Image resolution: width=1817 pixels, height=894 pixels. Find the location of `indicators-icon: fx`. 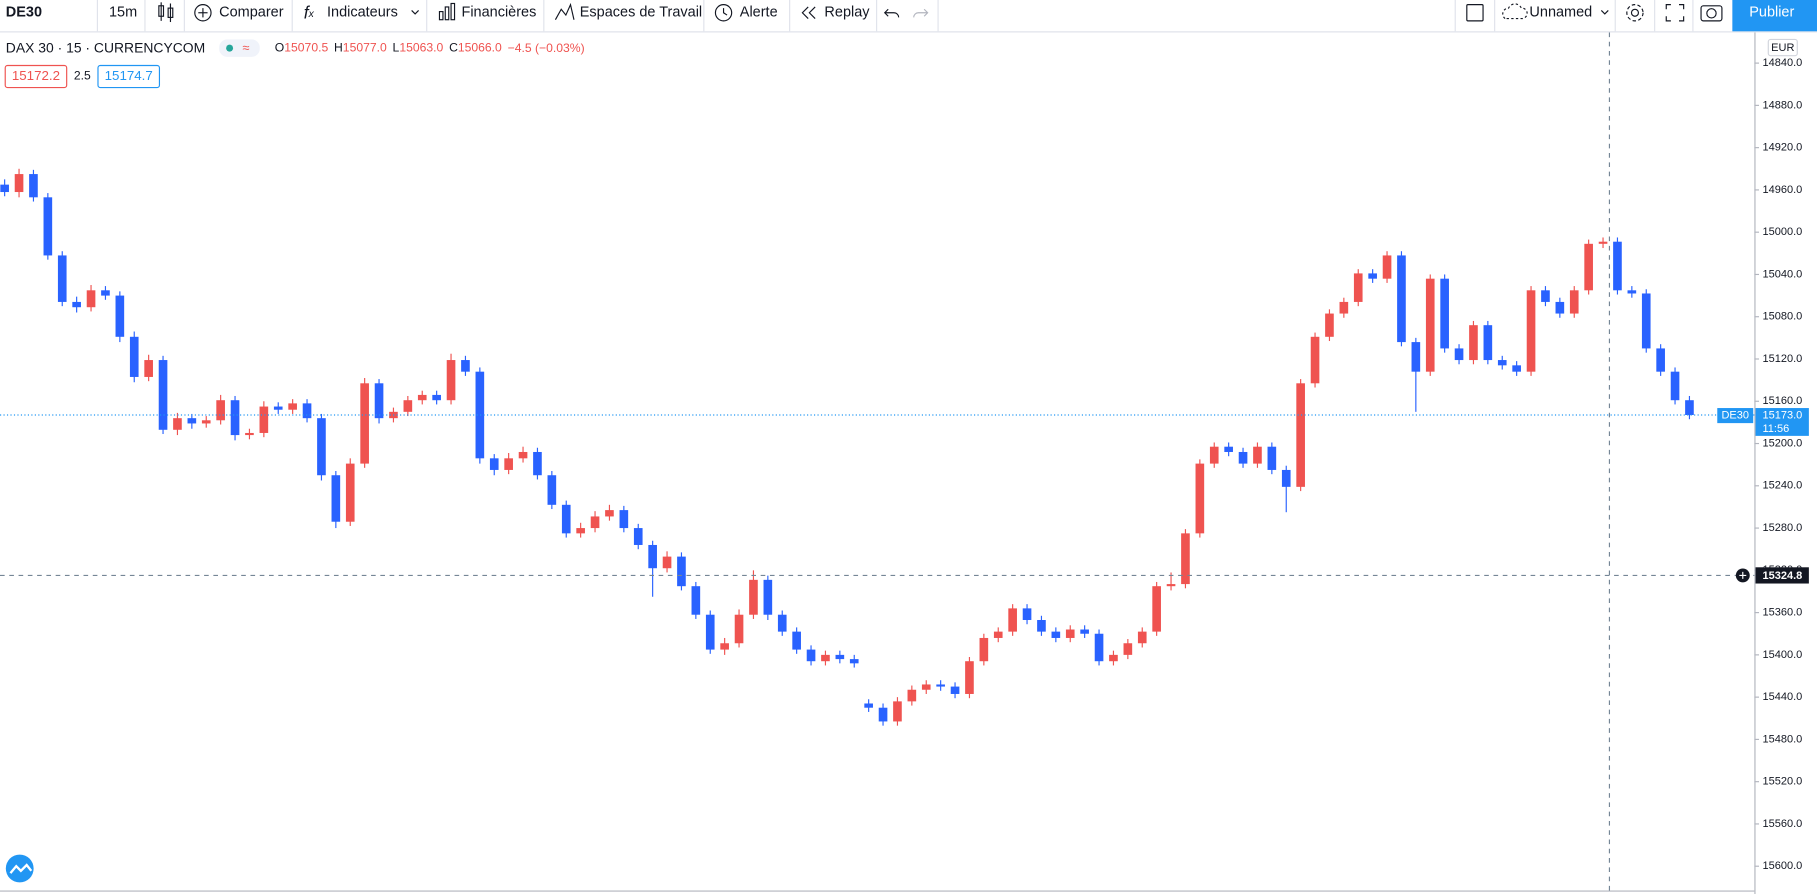

indicators-icon: fx is located at coordinates (309, 13).